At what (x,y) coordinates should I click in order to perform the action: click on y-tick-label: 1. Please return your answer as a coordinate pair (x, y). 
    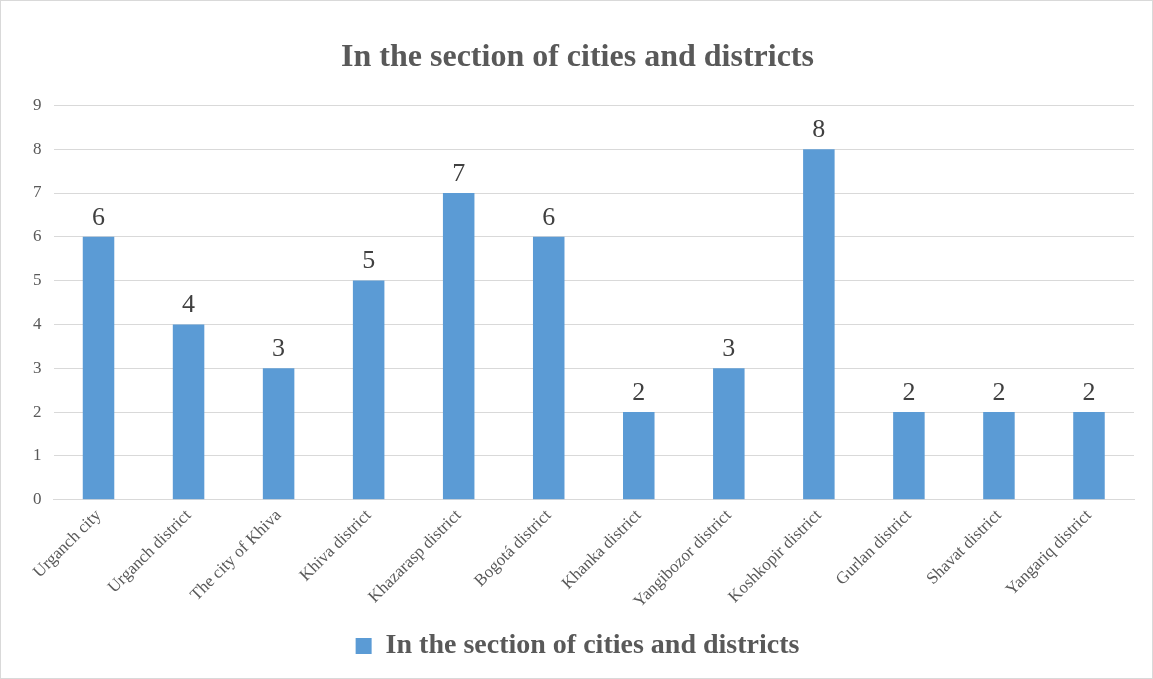
    Looking at the image, I should click on (37, 455).